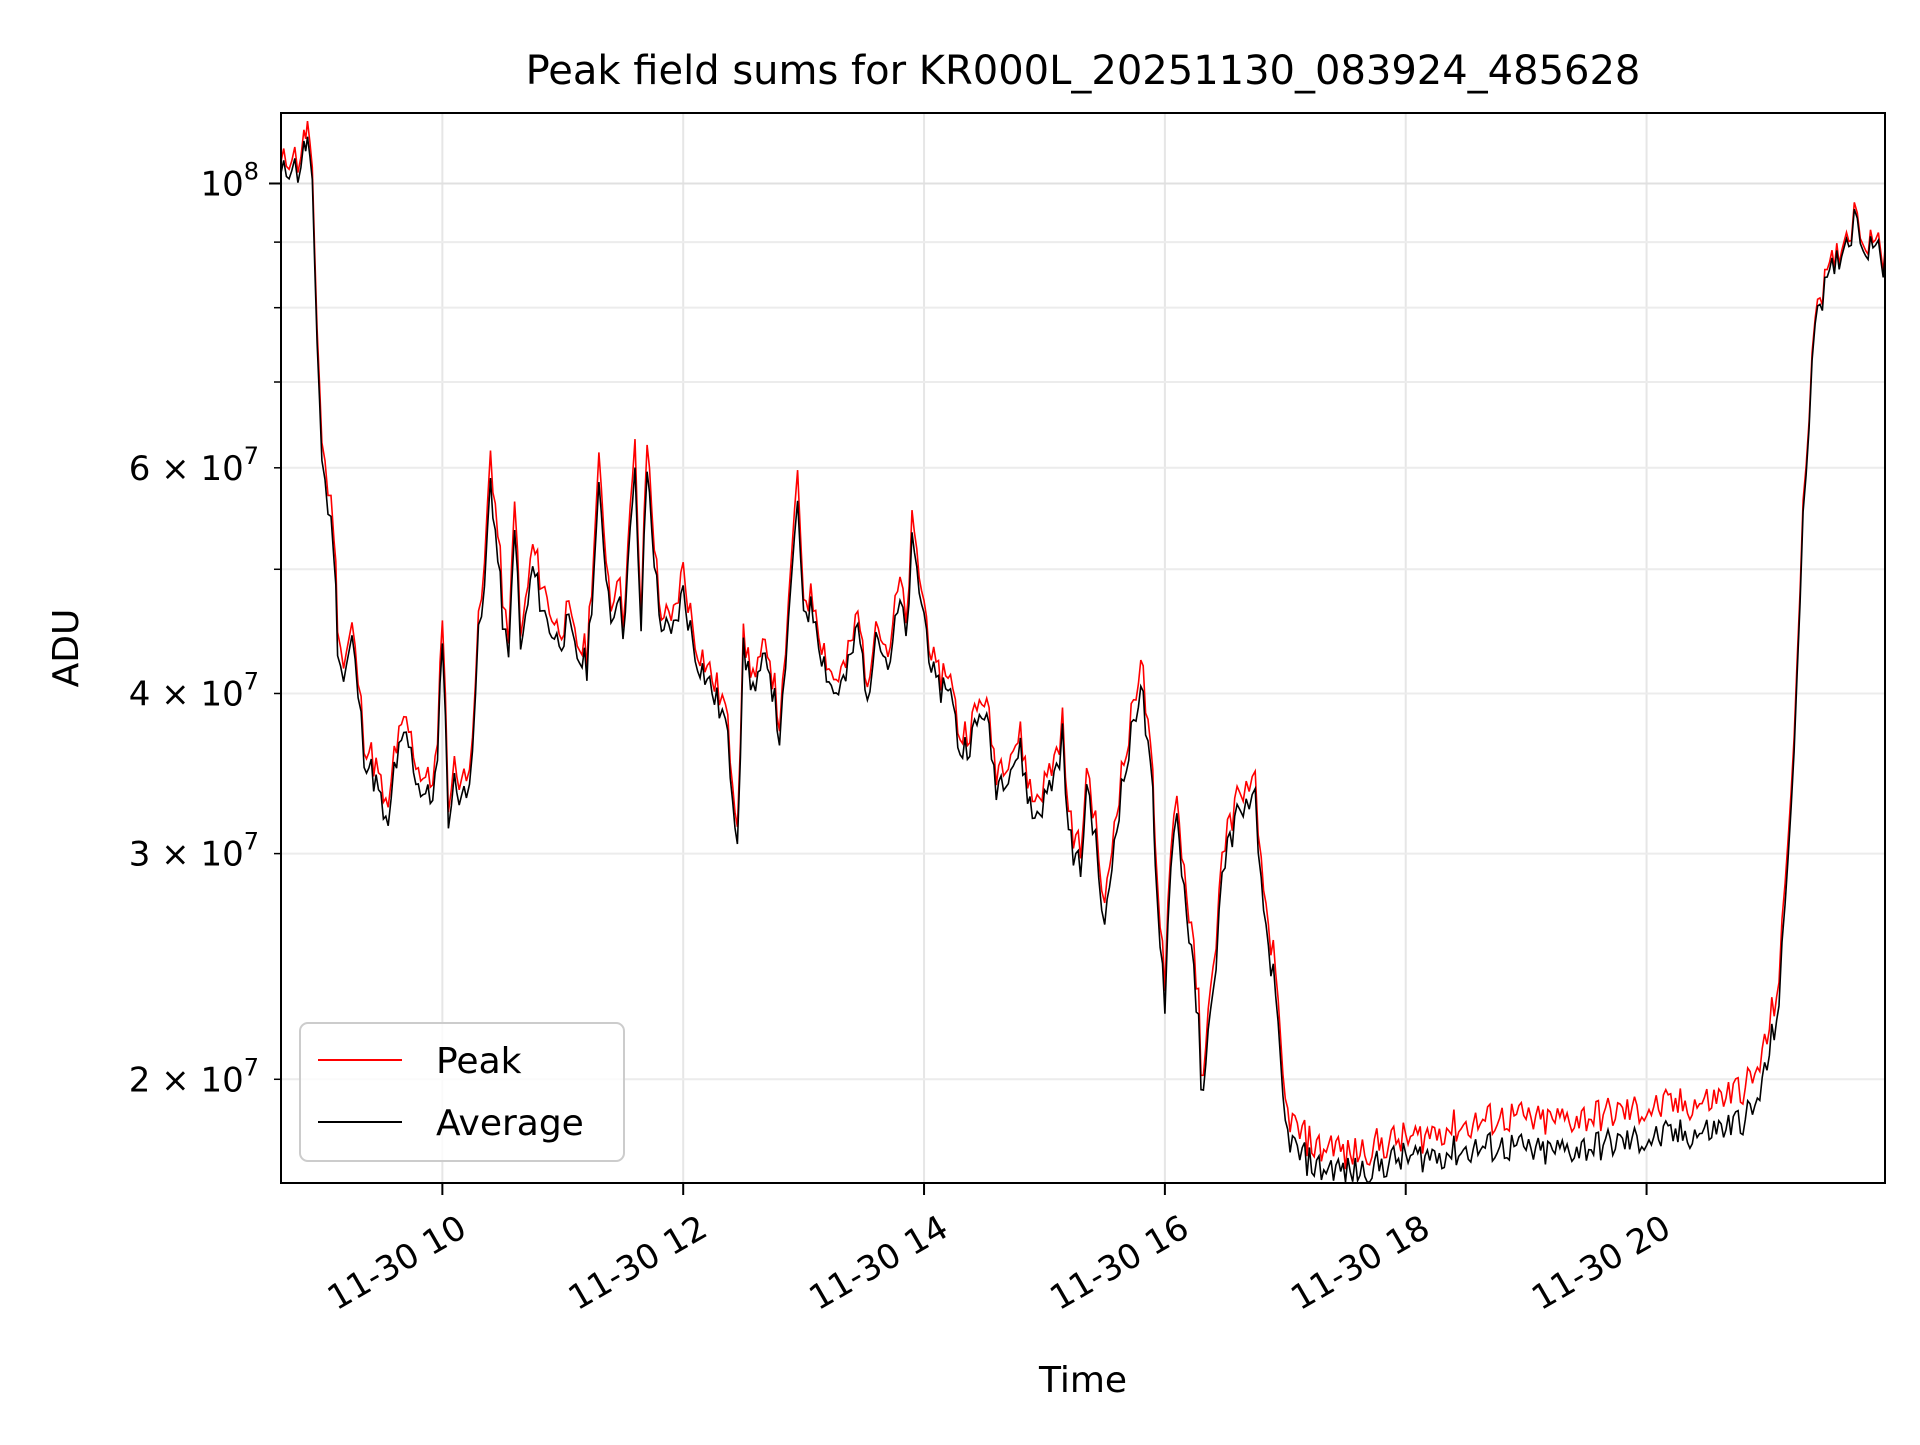 This screenshot has height=1445, width=1920. Describe the element at coordinates (165, 1080) in the screenshot. I see `y-tick-mantissa: 2 ×` at that location.